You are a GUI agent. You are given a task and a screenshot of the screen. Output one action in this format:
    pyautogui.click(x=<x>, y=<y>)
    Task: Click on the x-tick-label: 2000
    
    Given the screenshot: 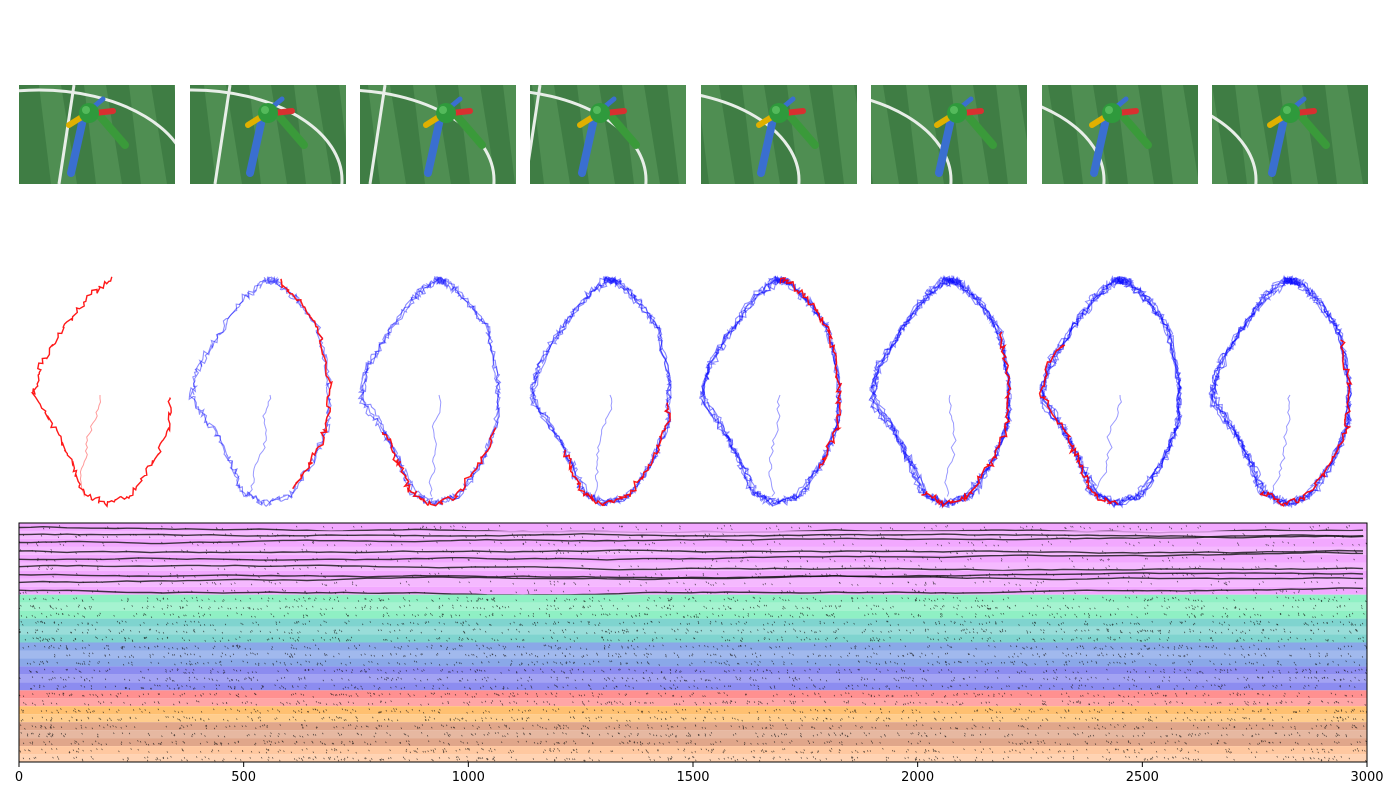 What is the action you would take?
    pyautogui.click(x=917, y=777)
    